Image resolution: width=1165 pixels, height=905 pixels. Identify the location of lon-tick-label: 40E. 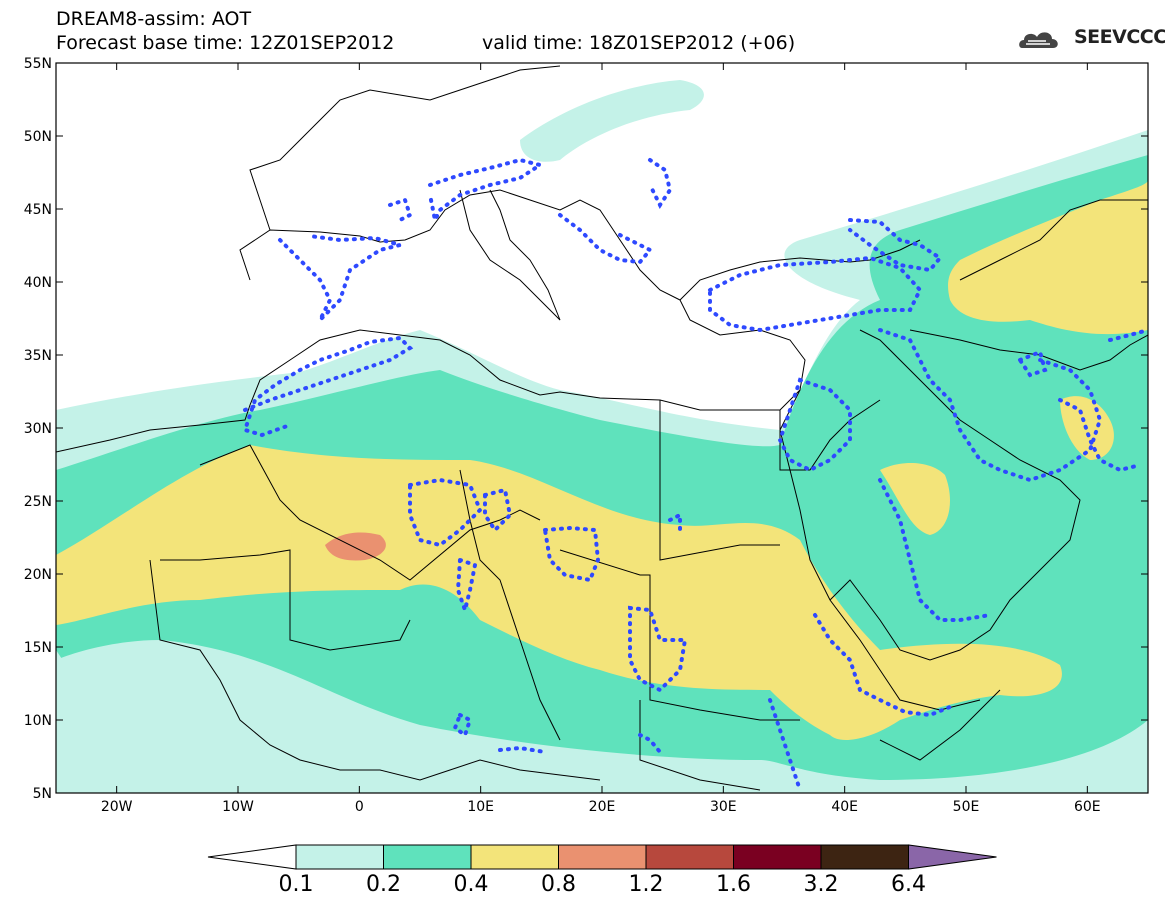
(844, 807).